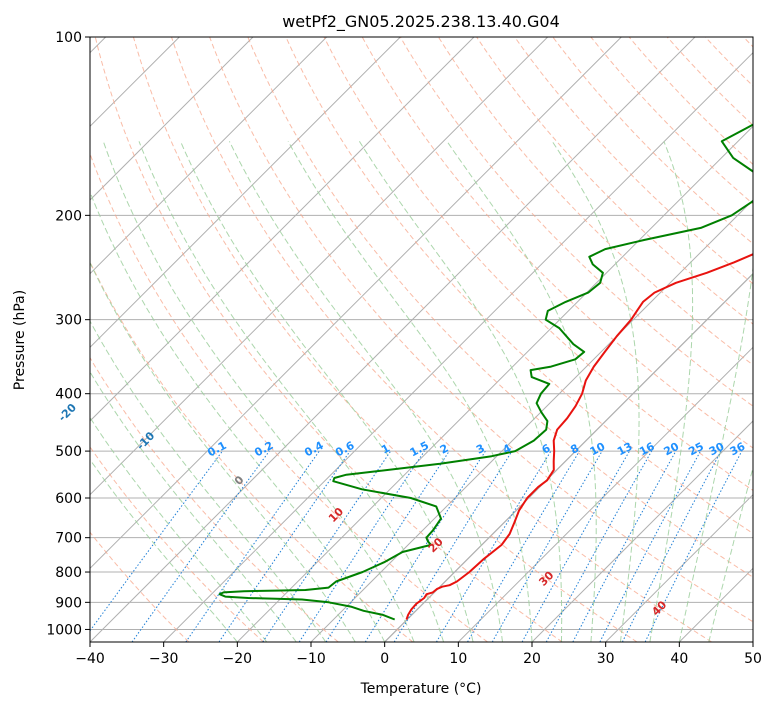 The image size is (775, 708). What do you see at coordinates (418, 654) in the screenshot?
I see `x-axis: −40 −30 −20 −10 0 10 20 30 40 50` at bounding box center [418, 654].